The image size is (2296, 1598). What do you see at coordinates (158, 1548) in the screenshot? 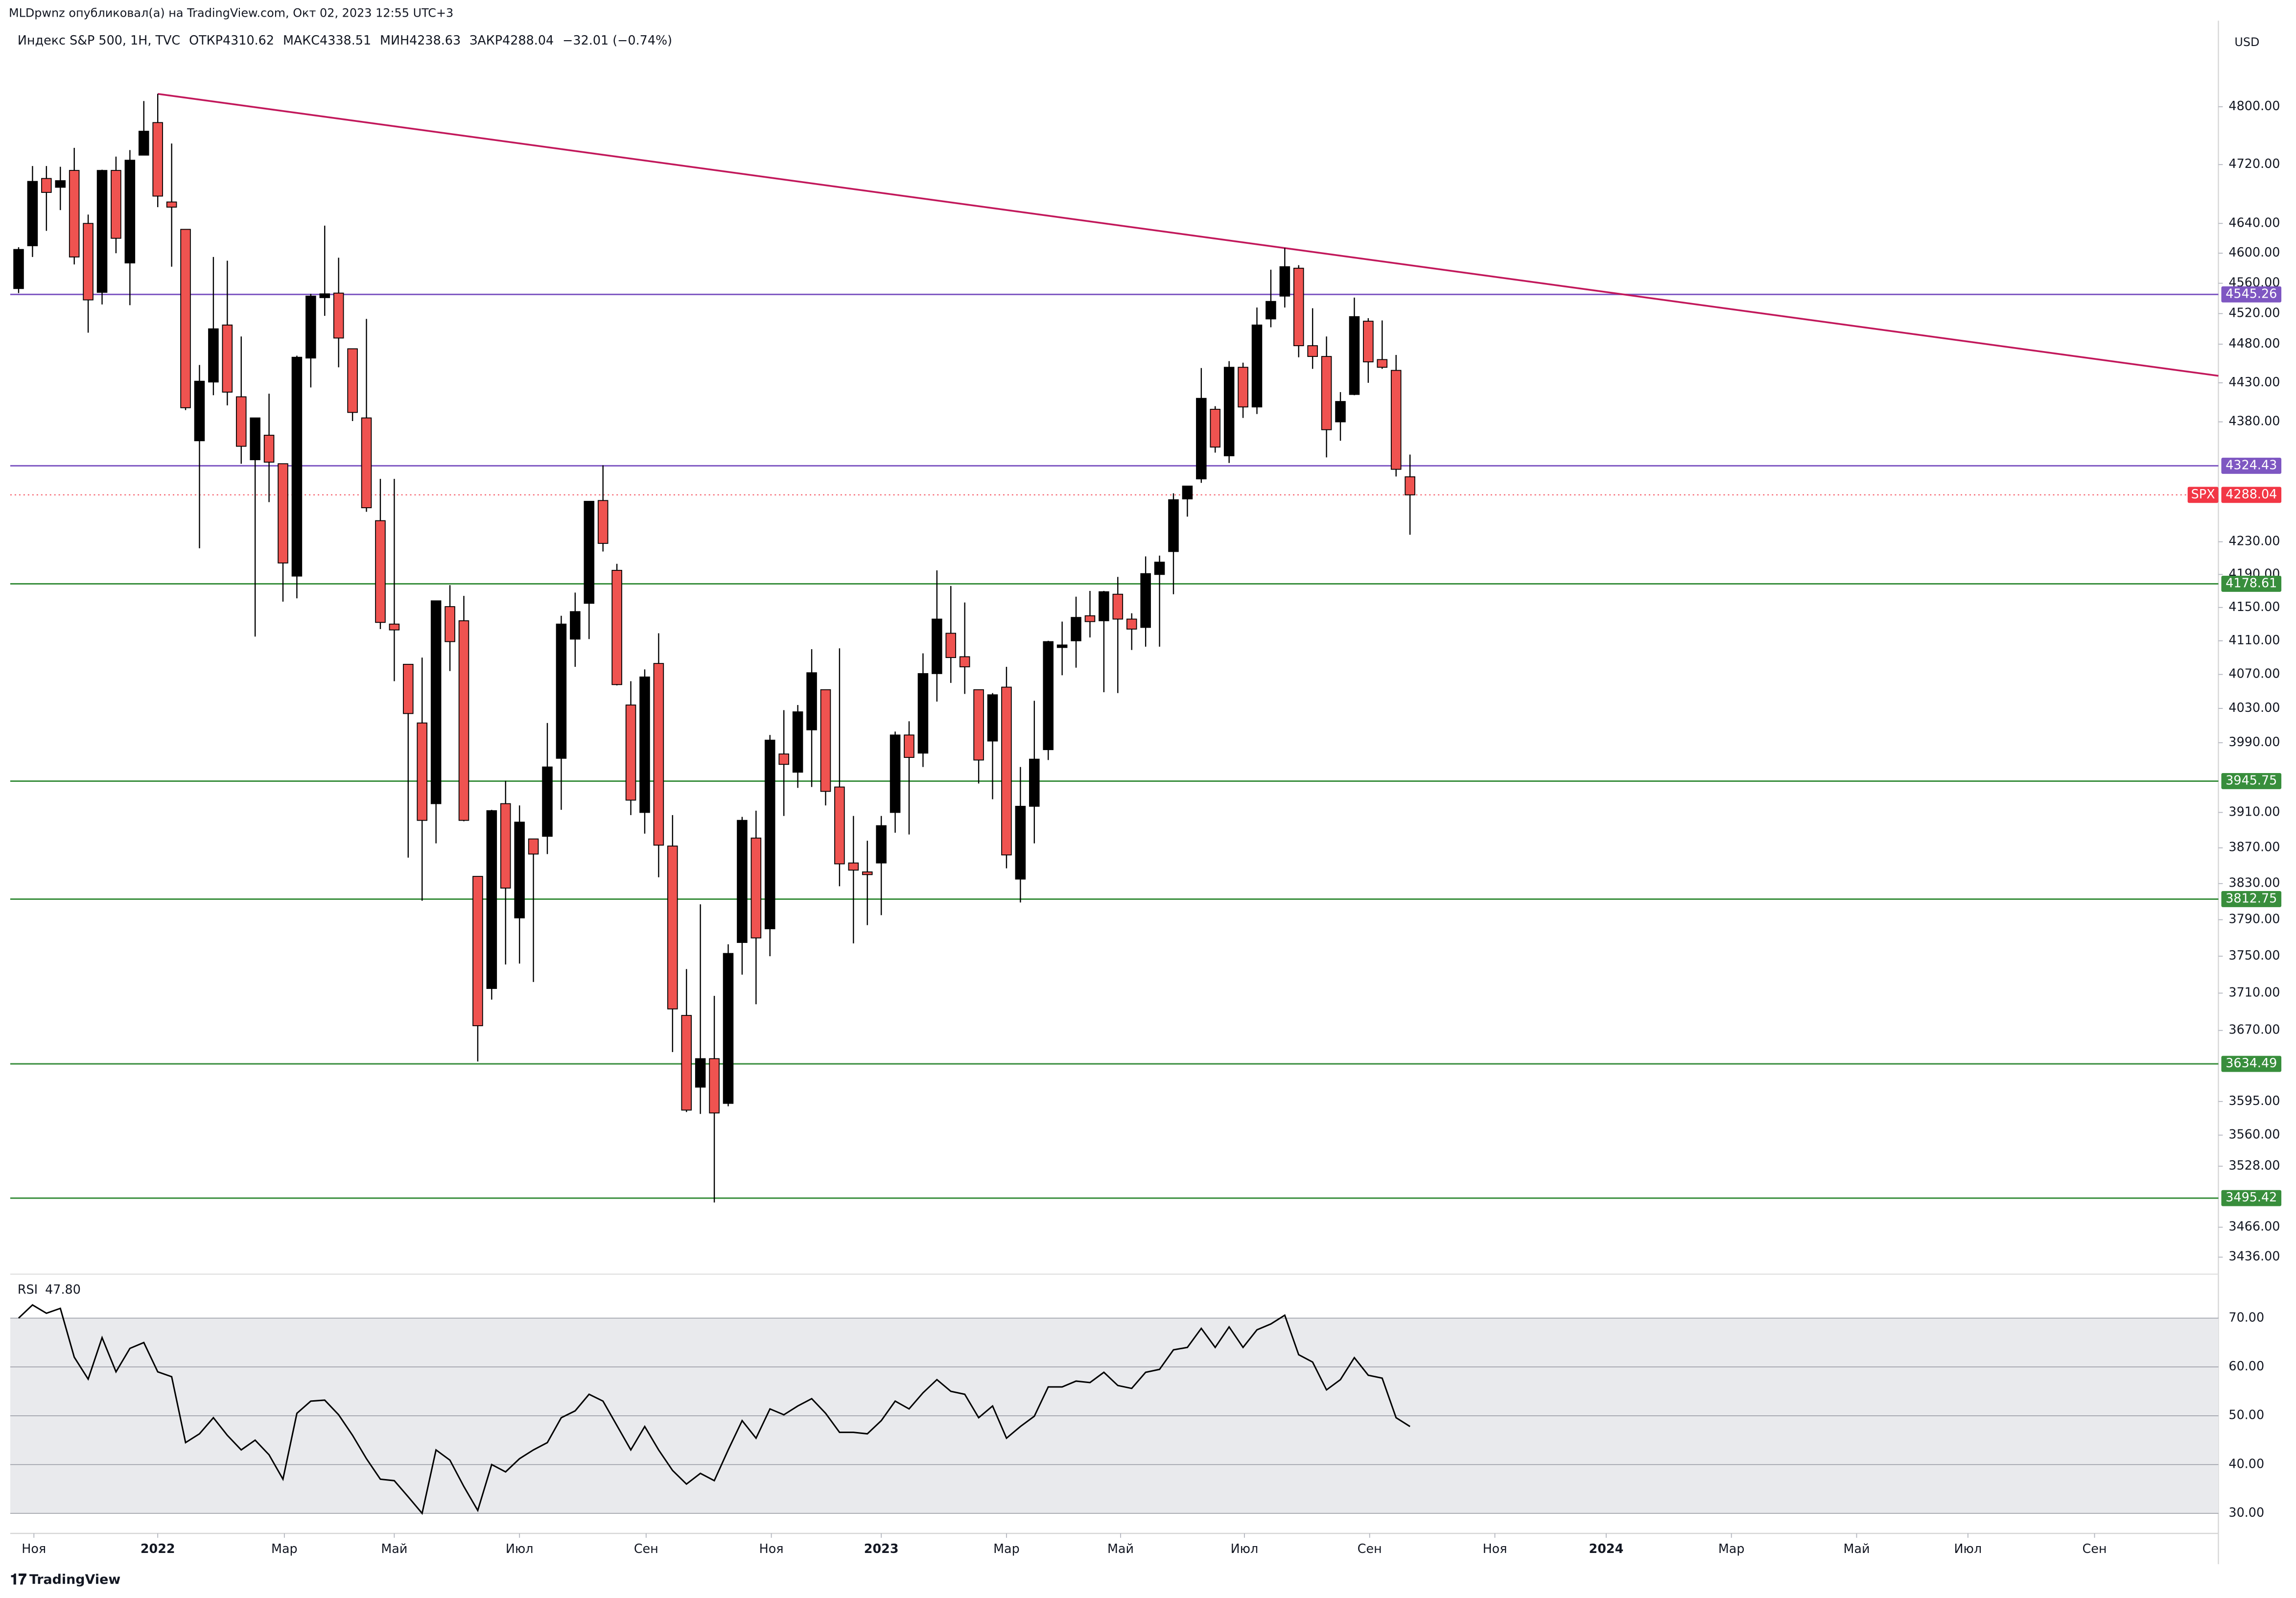
I see `x-tick-label: 2022` at bounding box center [158, 1548].